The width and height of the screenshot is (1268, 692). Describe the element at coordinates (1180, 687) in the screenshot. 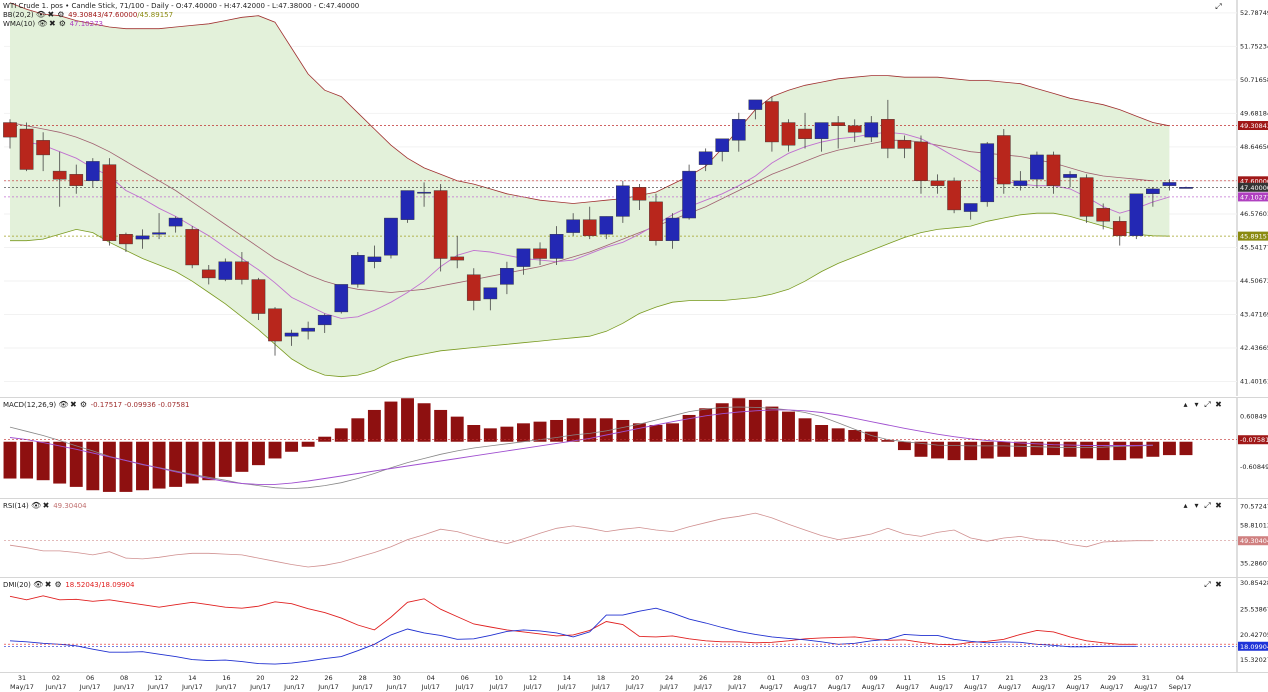

I see `x-tick-month: Sep/17` at that location.